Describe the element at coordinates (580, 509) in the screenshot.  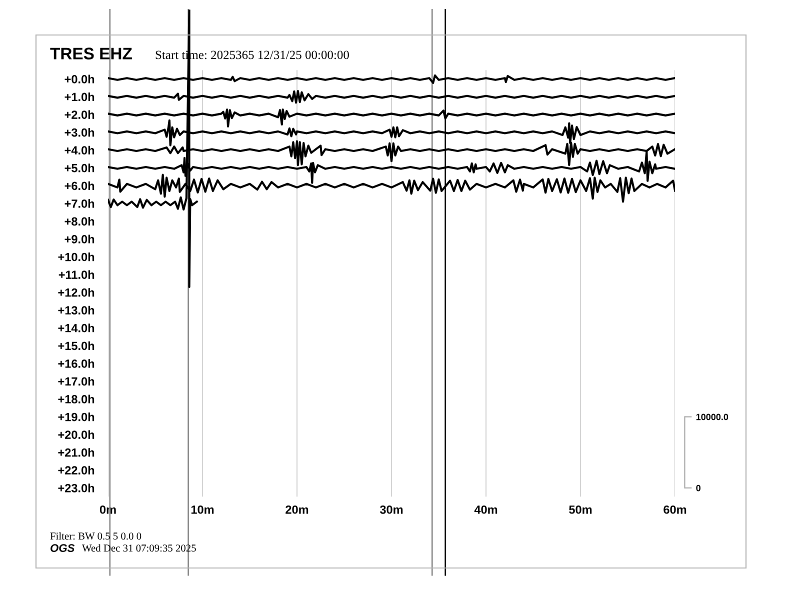
I see `x-tick-label: 50m` at that location.